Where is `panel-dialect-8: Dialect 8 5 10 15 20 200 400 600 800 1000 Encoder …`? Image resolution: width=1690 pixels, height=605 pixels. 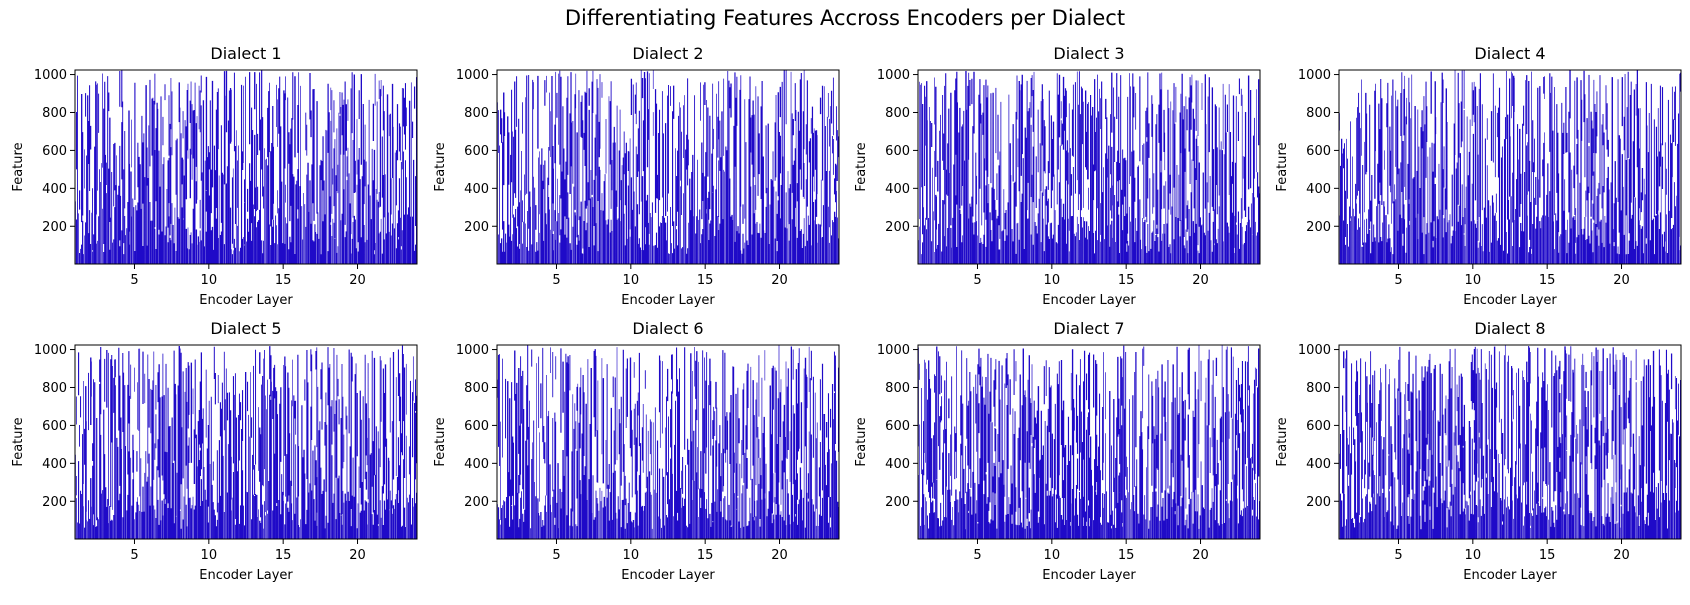 panel-dialect-8: Dialect 8 5 10 15 20 200 400 600 800 1000 Encoder … is located at coordinates (1479, 462).